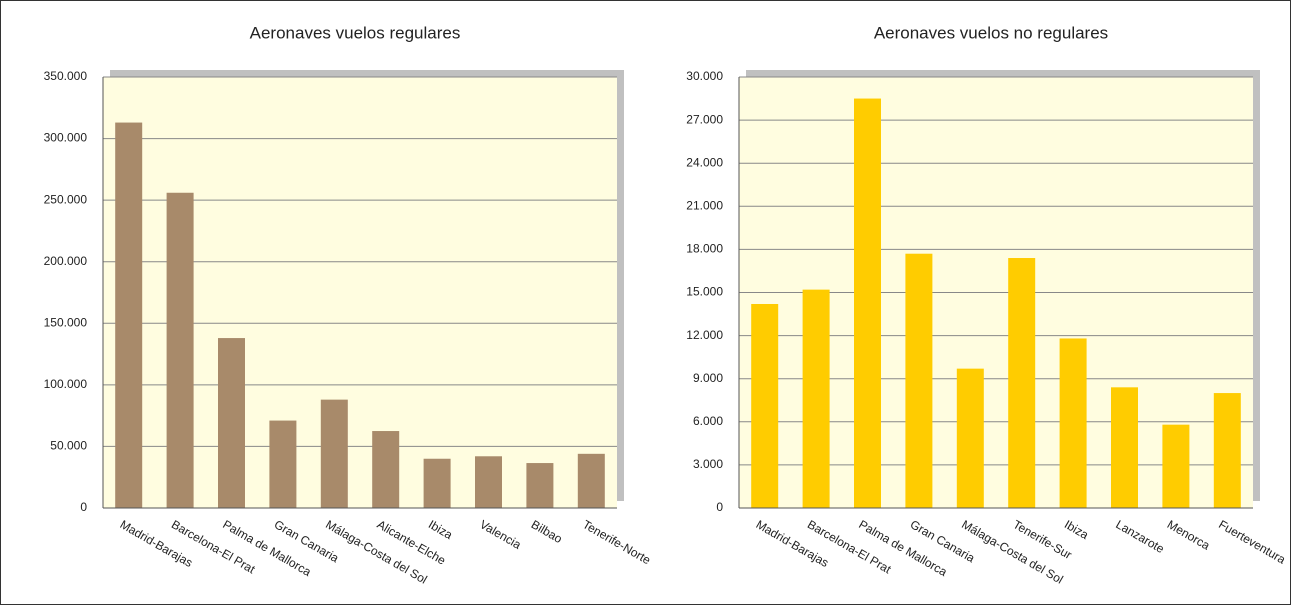 The height and width of the screenshot is (606, 1292). Describe the element at coordinates (66, 199) in the screenshot. I see `y-tick-label: 250.000` at that location.